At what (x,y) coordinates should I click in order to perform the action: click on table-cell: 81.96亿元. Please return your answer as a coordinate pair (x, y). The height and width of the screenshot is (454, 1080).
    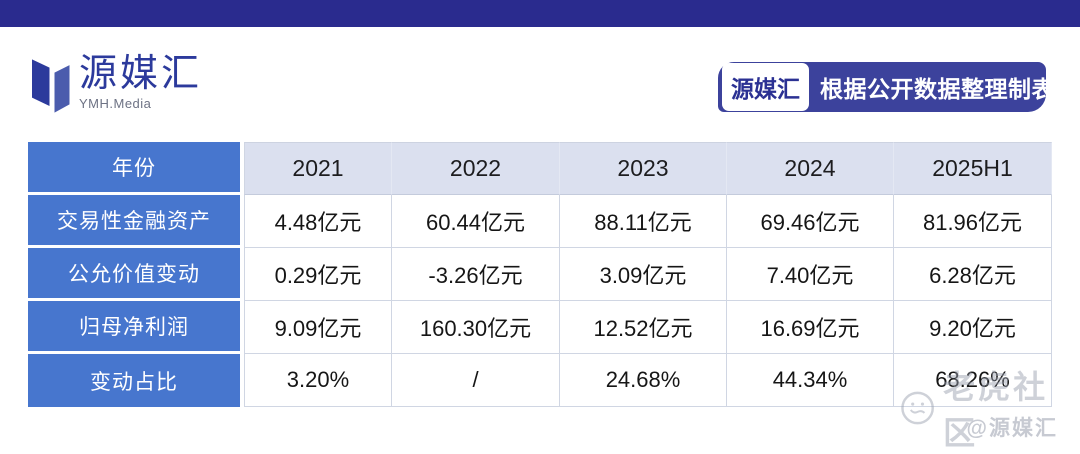
    Looking at the image, I should click on (973, 221).